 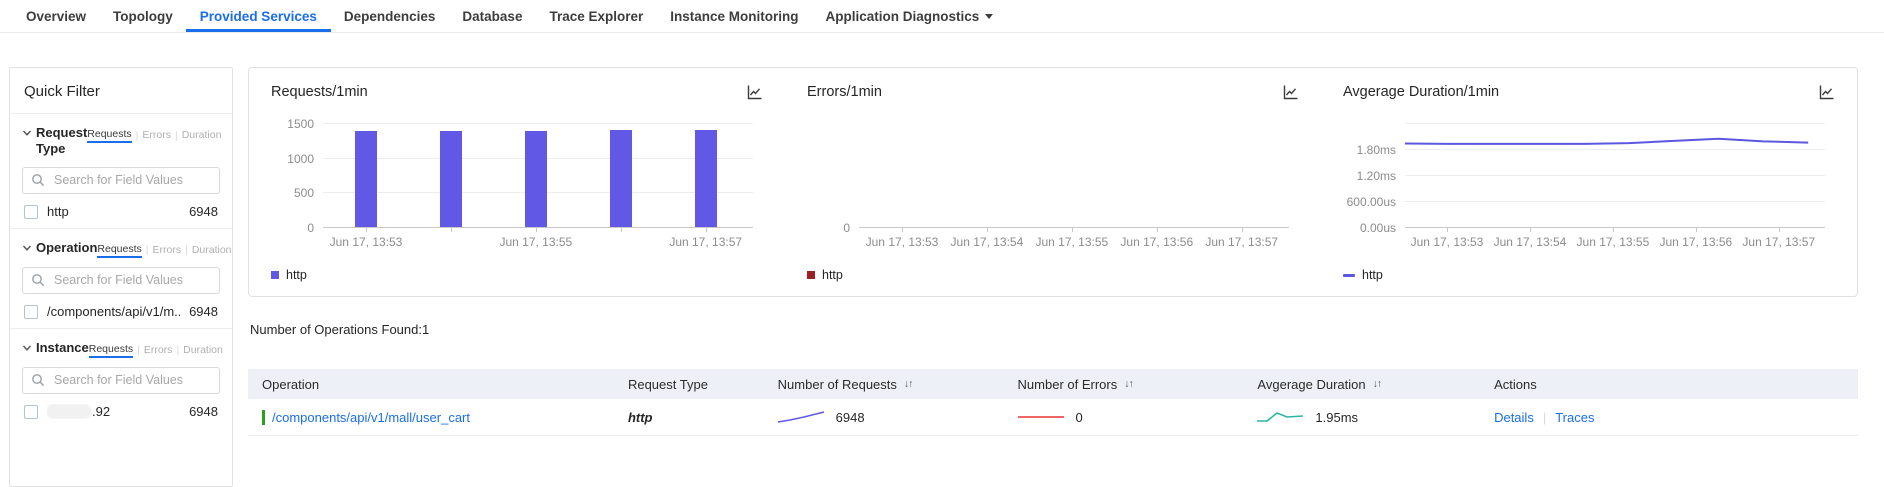 I want to click on tab-database: Database, so click(x=492, y=16).